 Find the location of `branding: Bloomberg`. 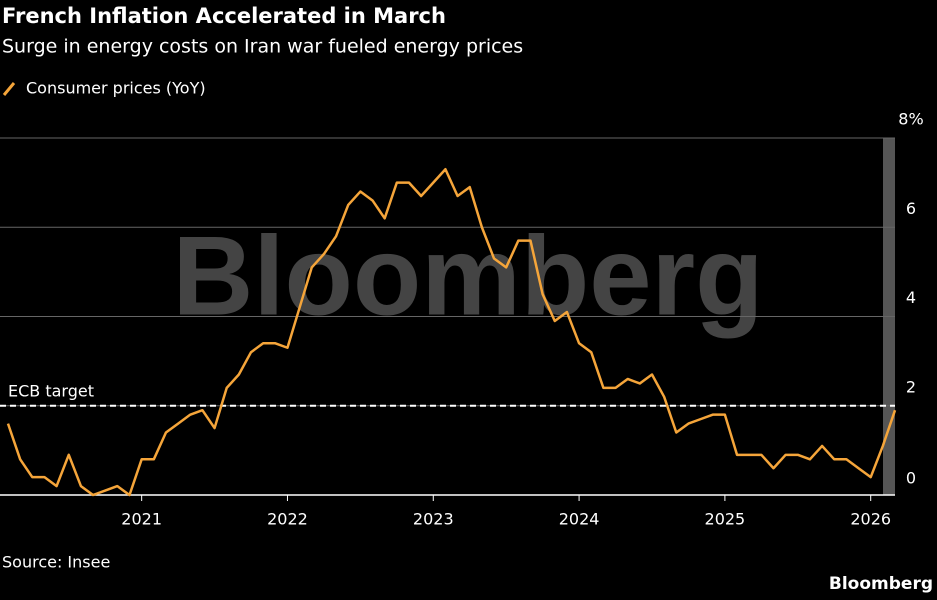

branding: Bloomberg is located at coordinates (881, 584).